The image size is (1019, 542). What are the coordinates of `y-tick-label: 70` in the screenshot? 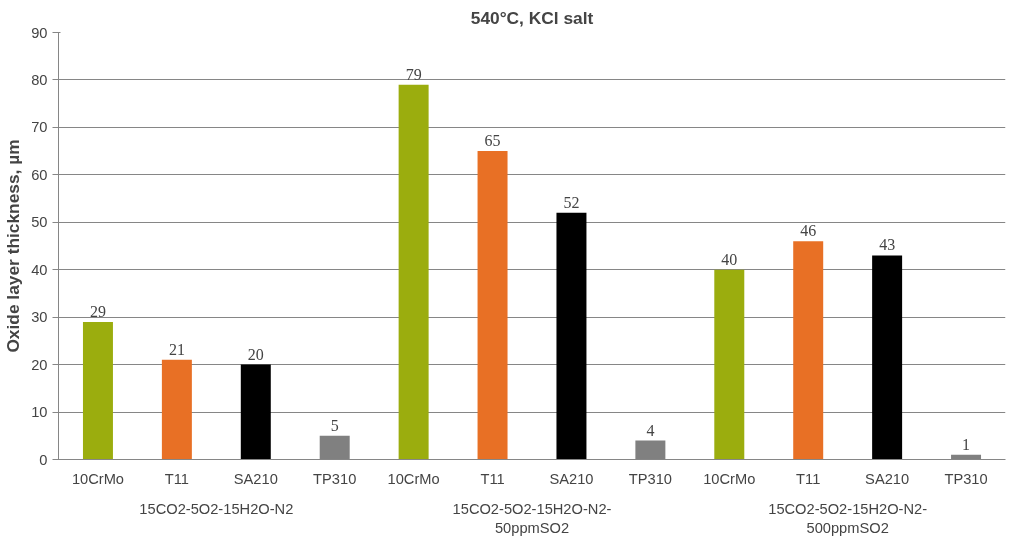 It's located at (39, 127).